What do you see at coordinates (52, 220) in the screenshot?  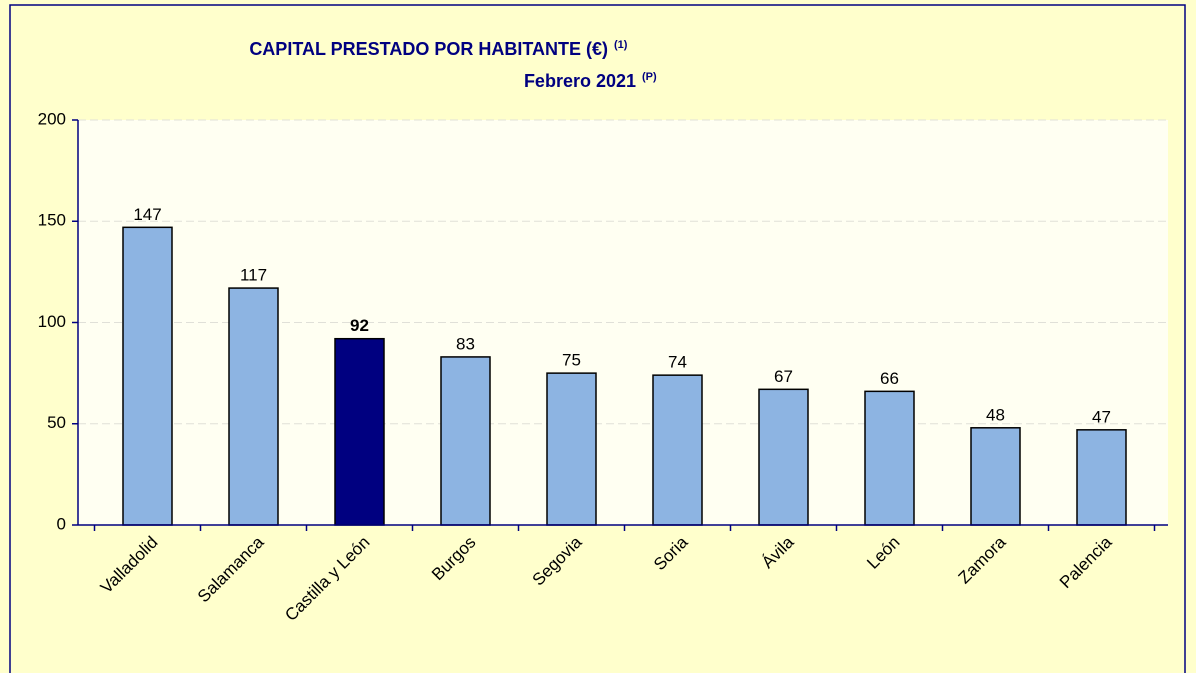 I see `y-tick-label: 150` at bounding box center [52, 220].